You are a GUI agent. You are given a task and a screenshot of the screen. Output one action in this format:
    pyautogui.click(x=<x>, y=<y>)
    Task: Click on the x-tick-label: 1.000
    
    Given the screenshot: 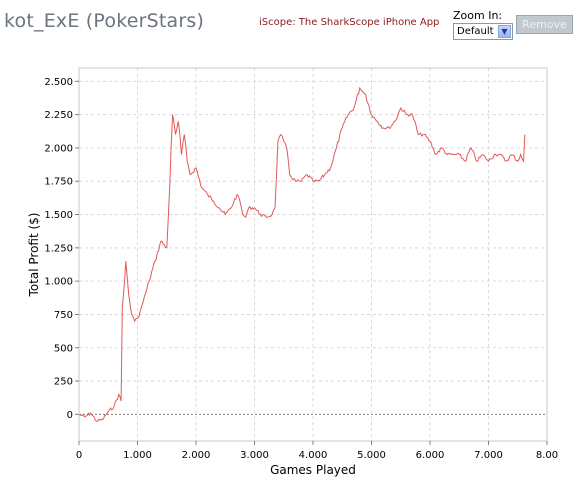 What is the action you would take?
    pyautogui.click(x=137, y=455)
    